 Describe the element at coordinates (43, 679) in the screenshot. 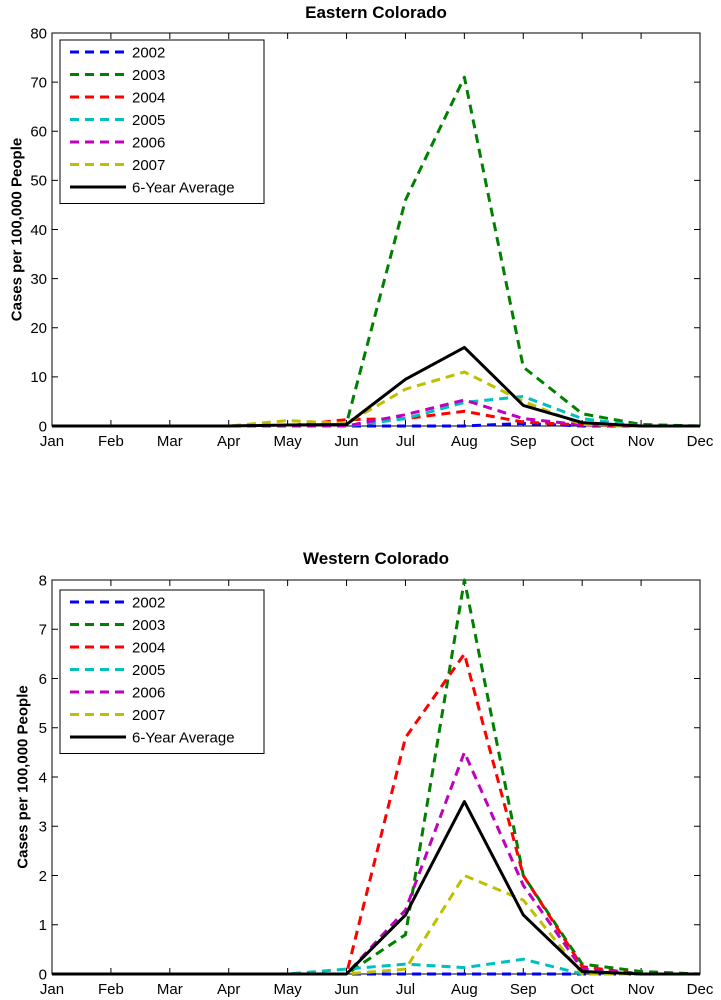

I see `y-tick-label: 6` at that location.